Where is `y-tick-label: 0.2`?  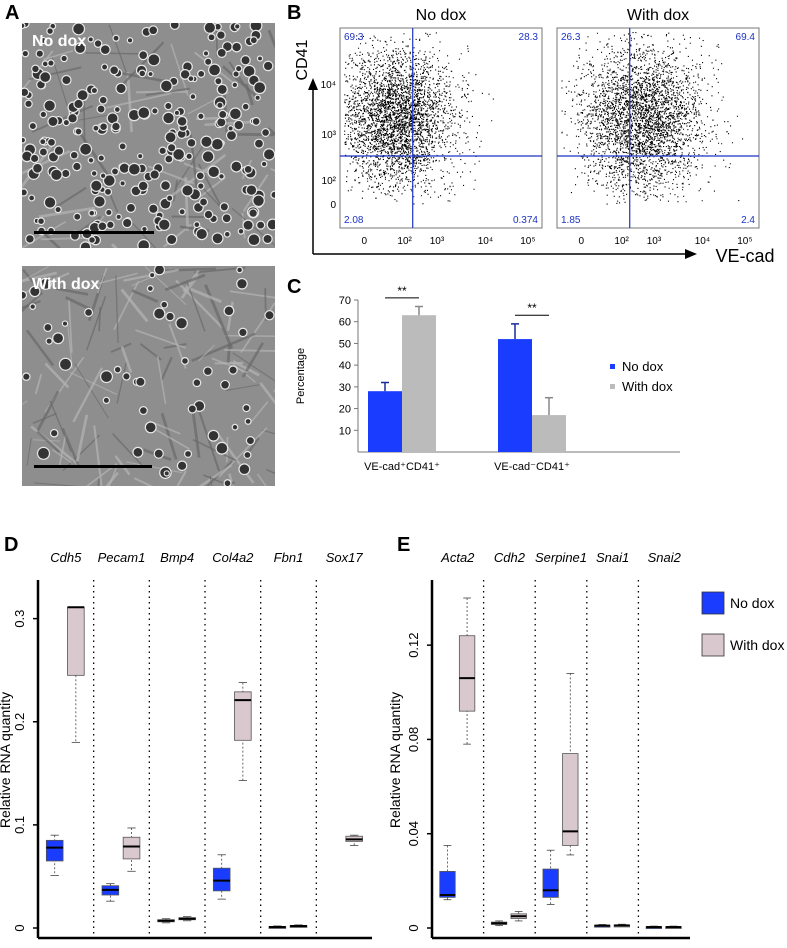 y-tick-label: 0.2 is located at coordinates (19, 722).